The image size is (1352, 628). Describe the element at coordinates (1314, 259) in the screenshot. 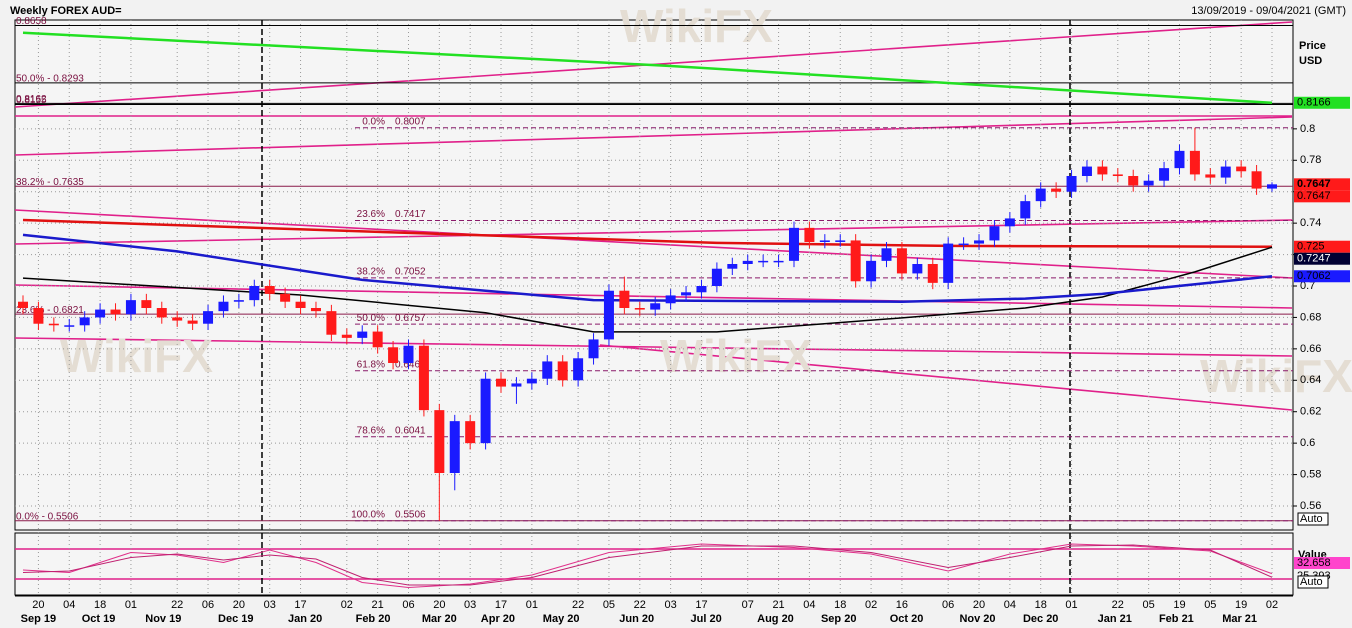

I see `price-label: 0.7247` at that location.